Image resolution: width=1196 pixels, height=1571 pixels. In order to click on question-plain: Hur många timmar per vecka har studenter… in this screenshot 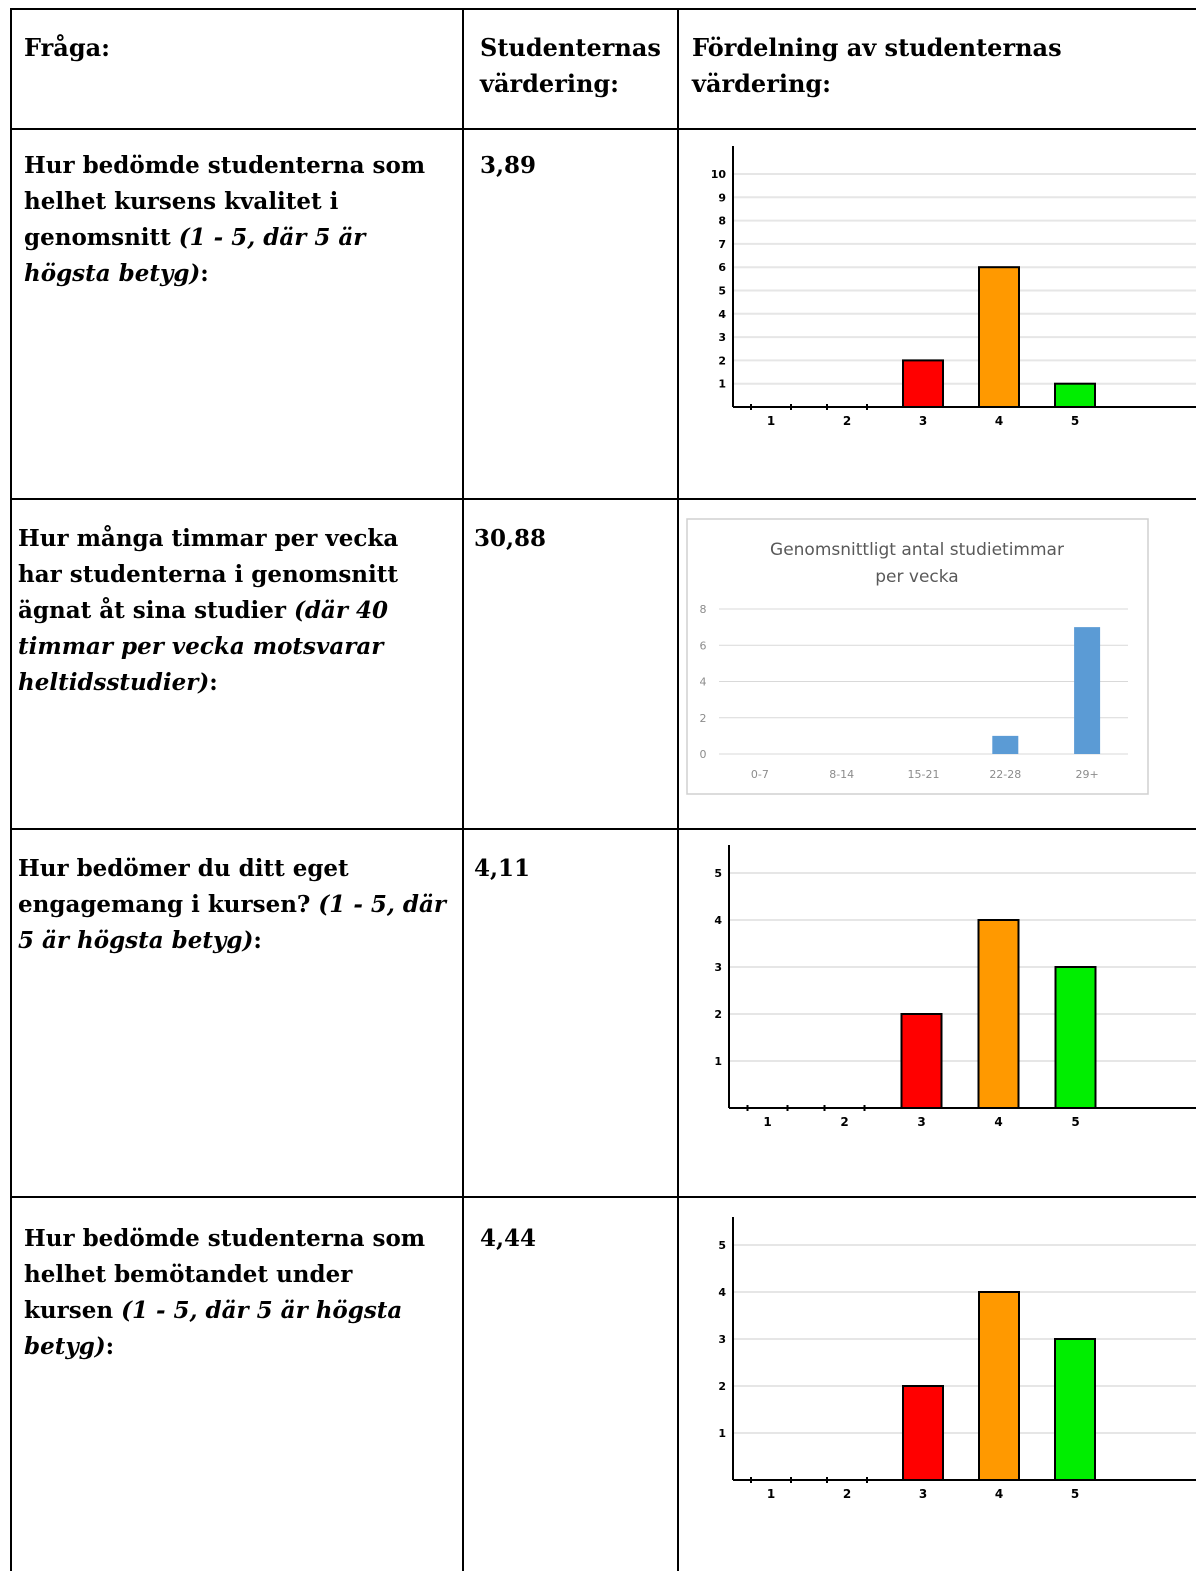, I will do `click(208, 574)`.